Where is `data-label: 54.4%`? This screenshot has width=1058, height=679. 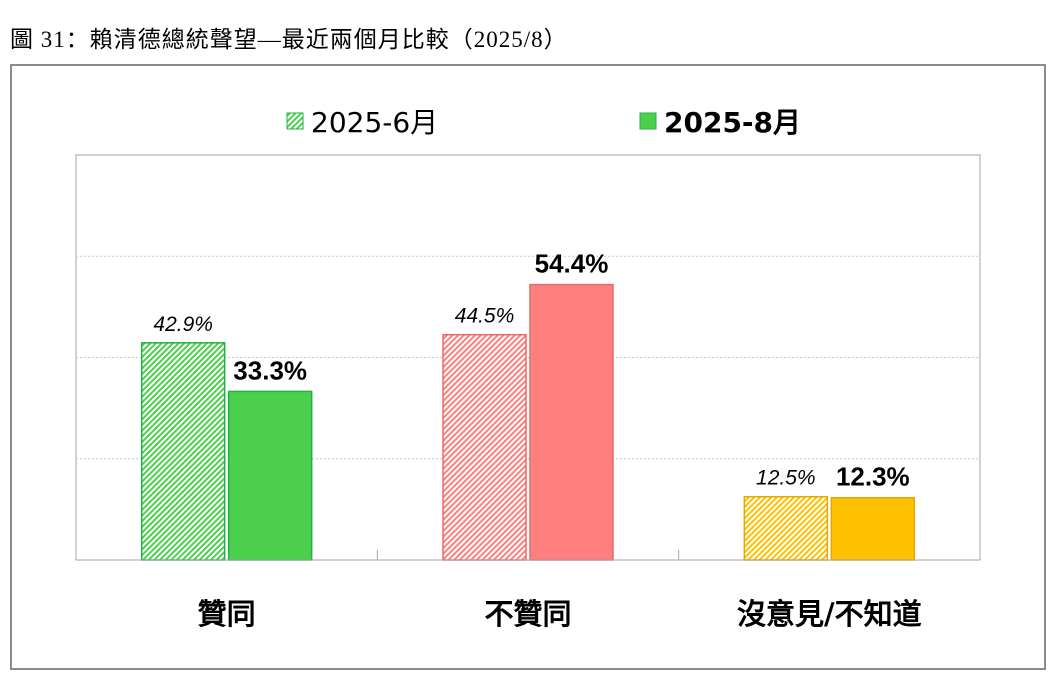 data-label: 54.4% is located at coordinates (572, 264).